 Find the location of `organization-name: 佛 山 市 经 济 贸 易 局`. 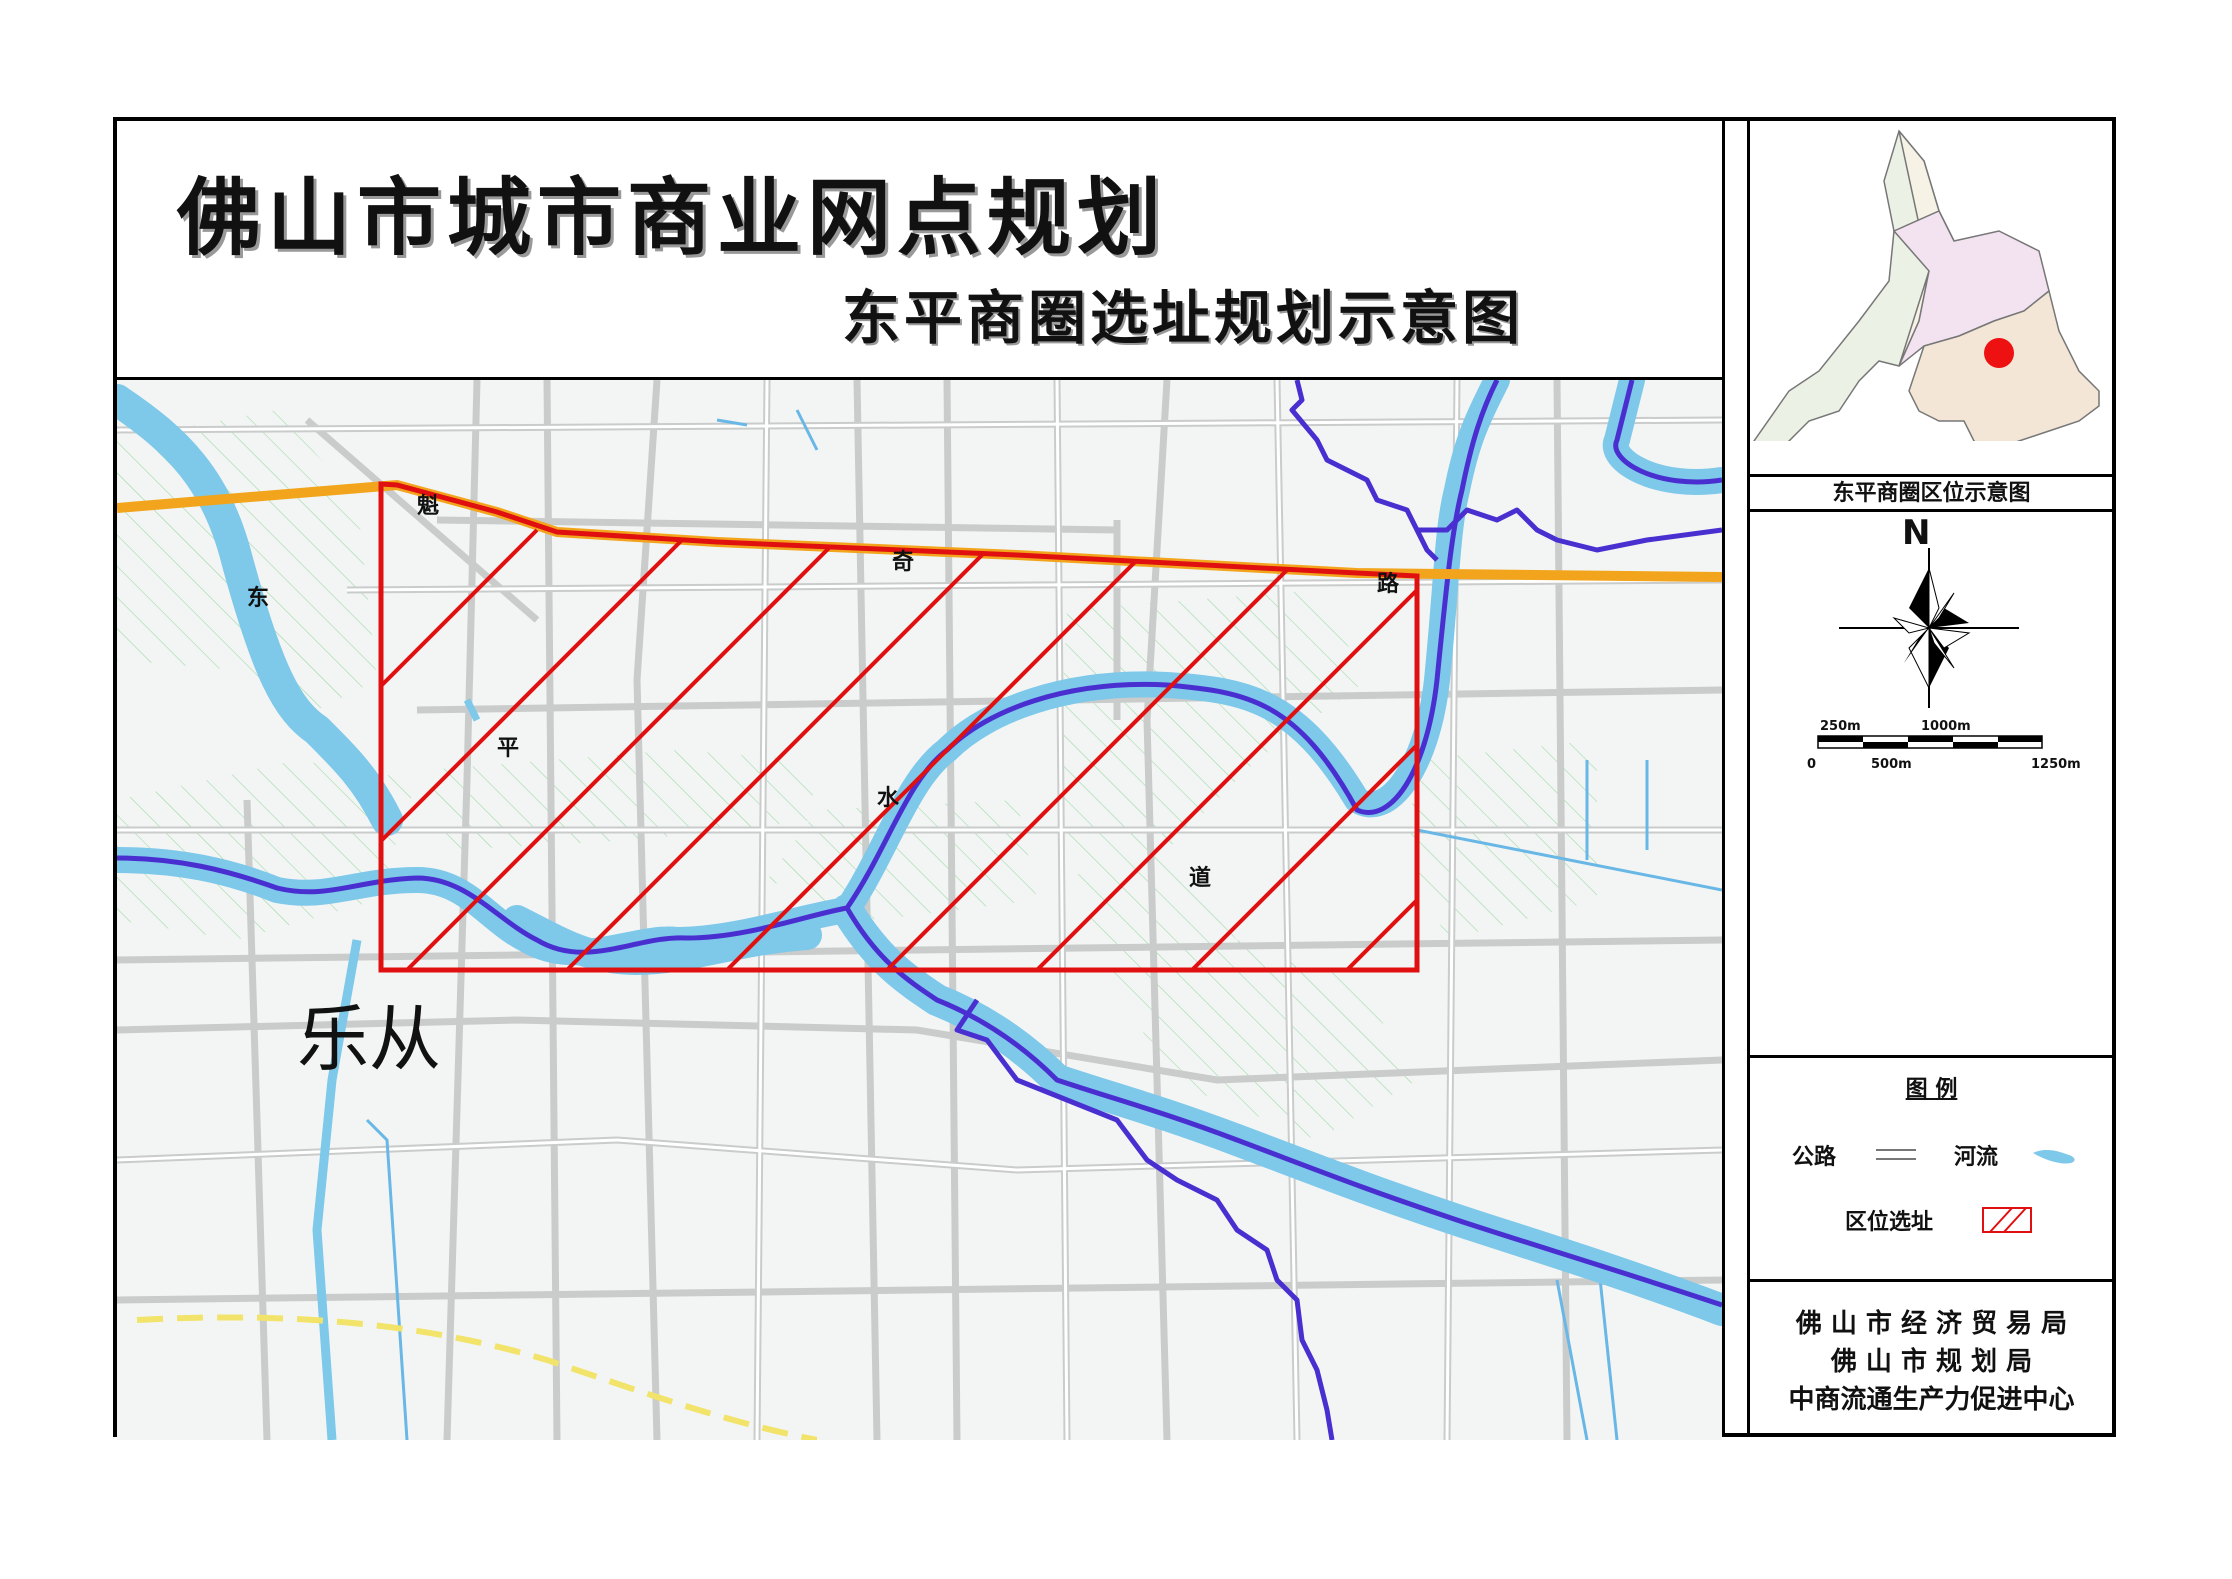

organization-name: 佛 山 市 经 济 贸 易 局 is located at coordinates (1931, 1324).